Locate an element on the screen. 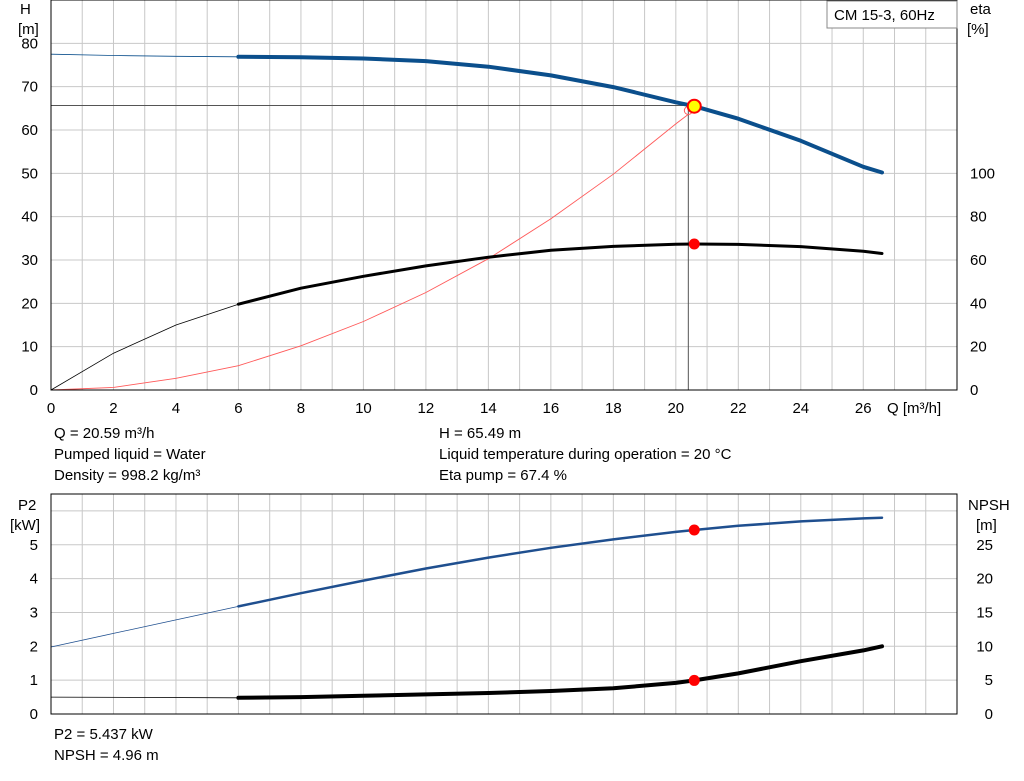 The image size is (1024, 781). p2-axis-unit: [kW] is located at coordinates (25, 525).